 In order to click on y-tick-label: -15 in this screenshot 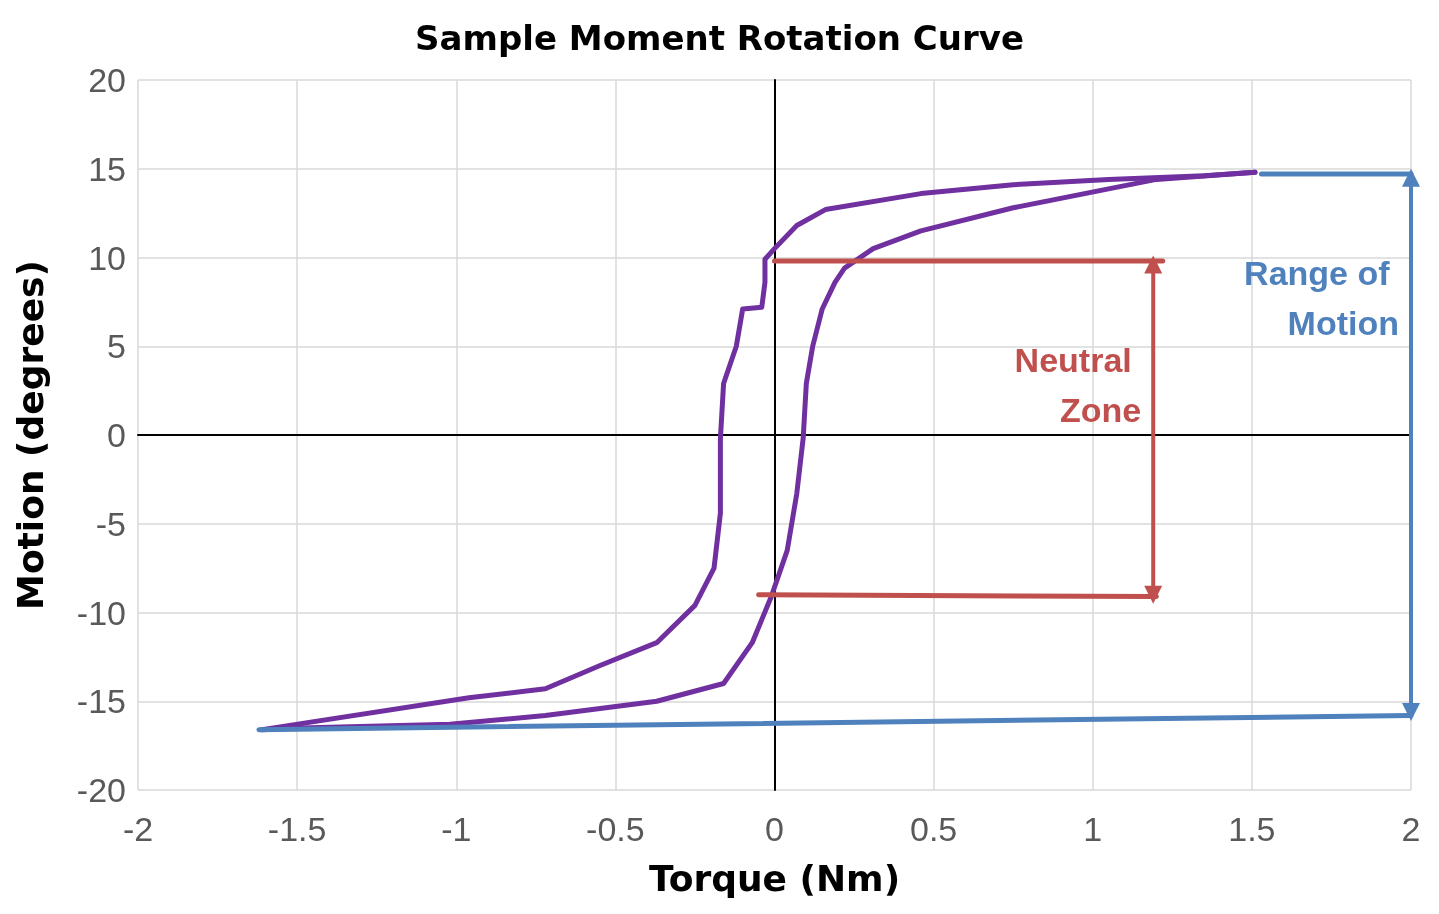, I will do `click(101, 701)`.